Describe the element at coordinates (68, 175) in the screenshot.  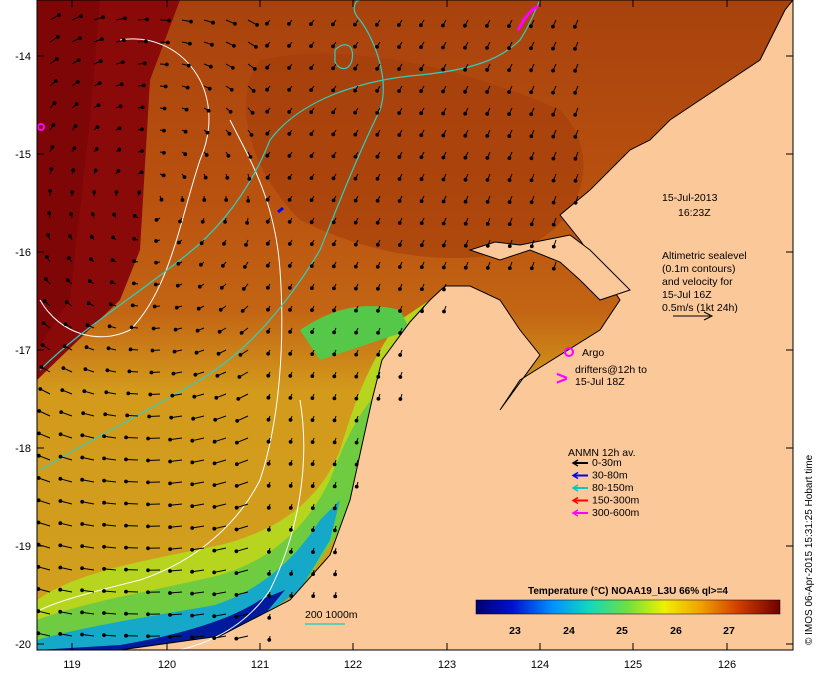
I see `hot-water-core` at that location.